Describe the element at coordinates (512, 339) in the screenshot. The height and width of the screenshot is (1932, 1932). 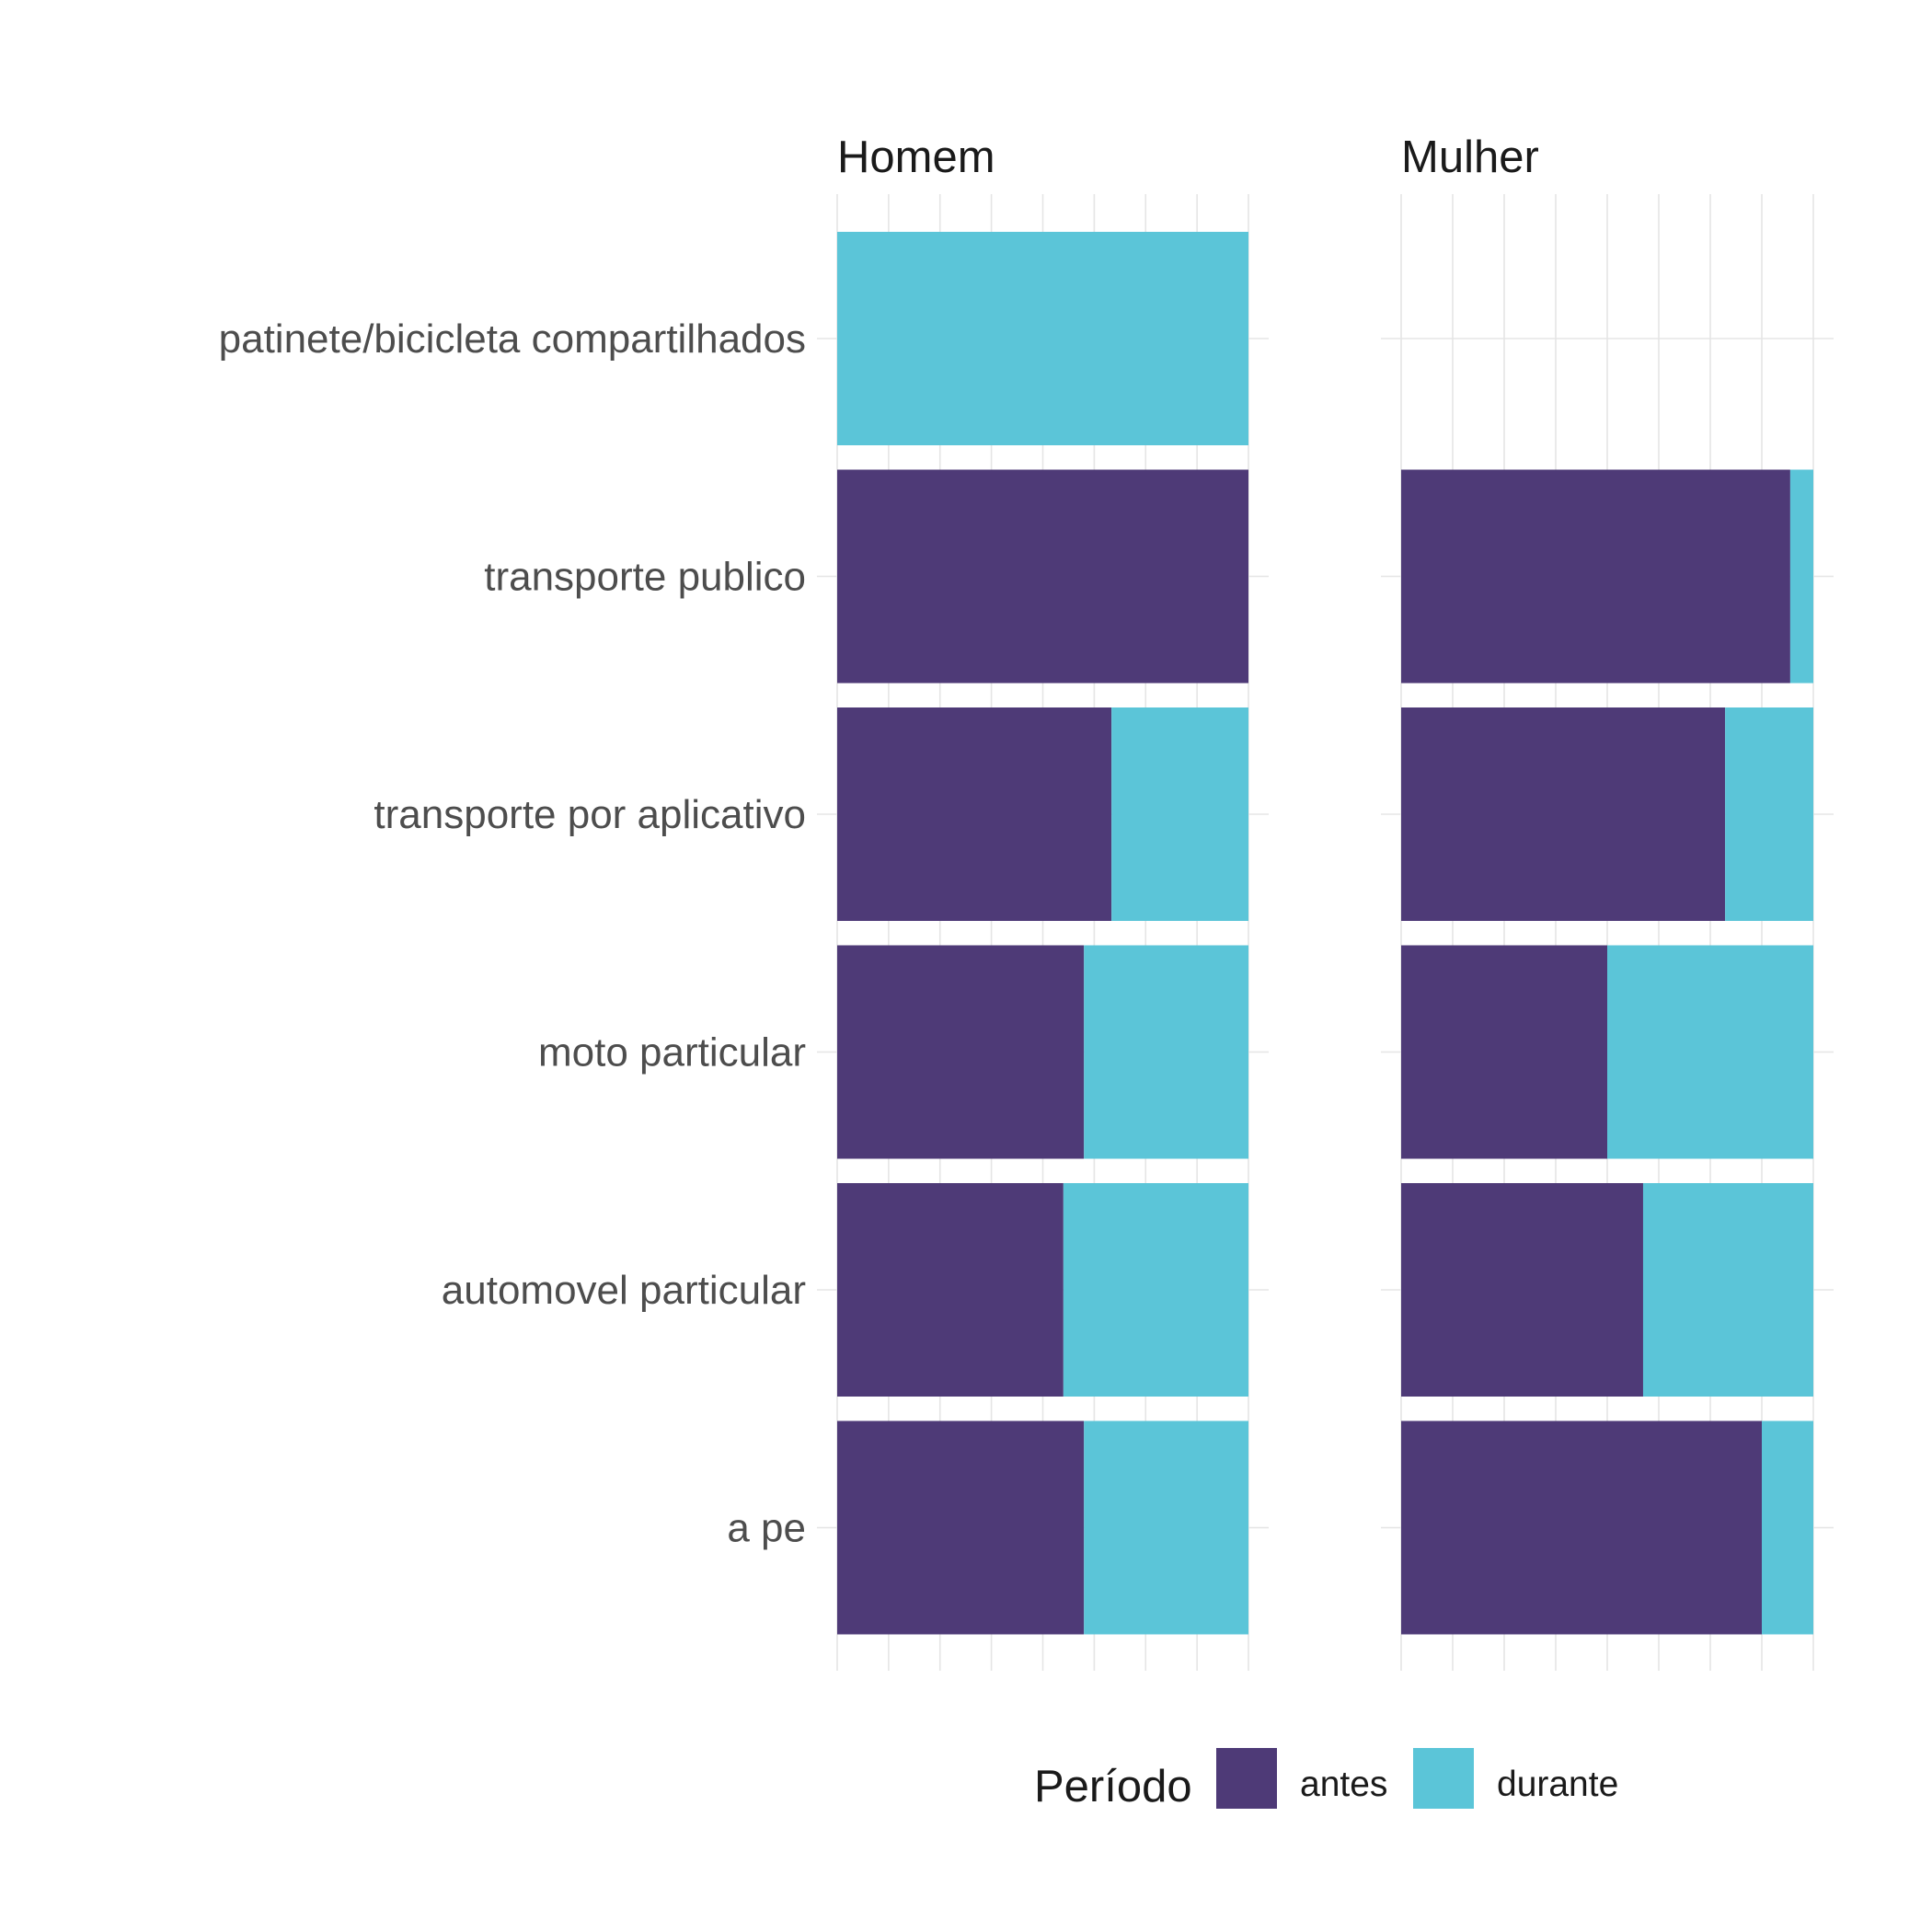
I see `category-label: patinete/bicicleta compartilhados` at that location.